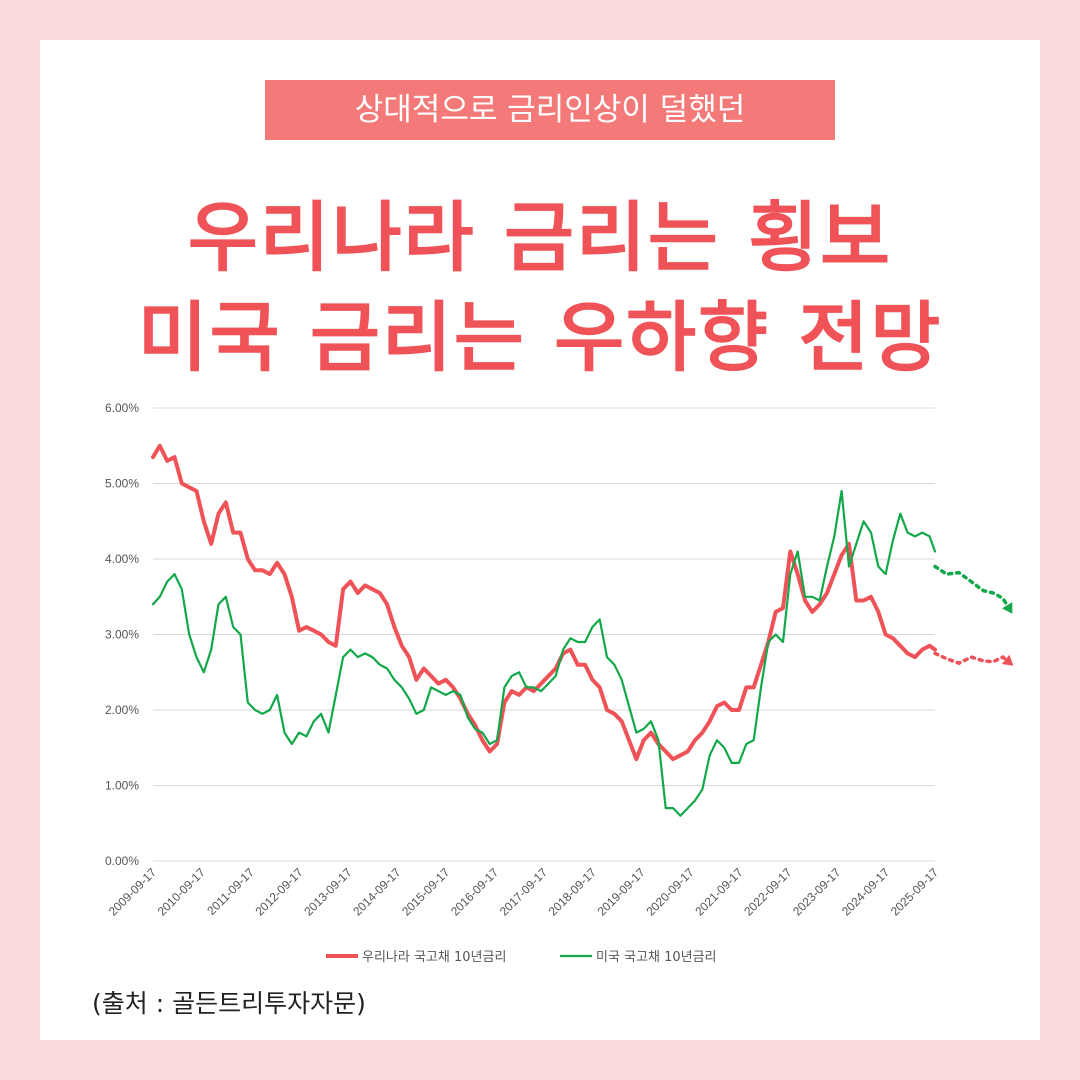 The image size is (1080, 1080). I want to click on x-tick-label: 2021-09-17, so click(719, 892).